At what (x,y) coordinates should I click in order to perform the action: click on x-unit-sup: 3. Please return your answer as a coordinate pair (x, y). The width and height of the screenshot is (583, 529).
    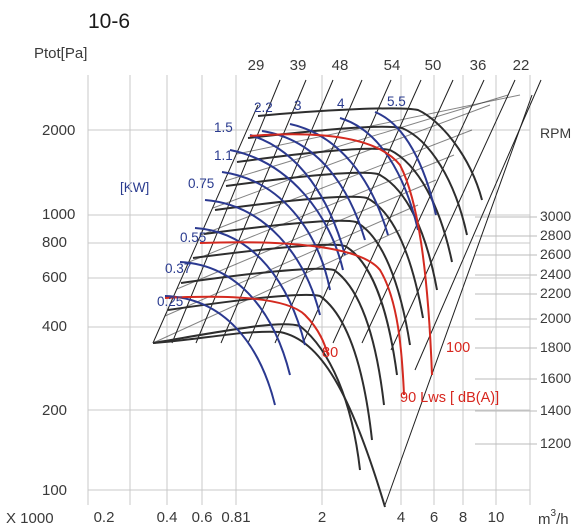
    Looking at the image, I should click on (554, 513).